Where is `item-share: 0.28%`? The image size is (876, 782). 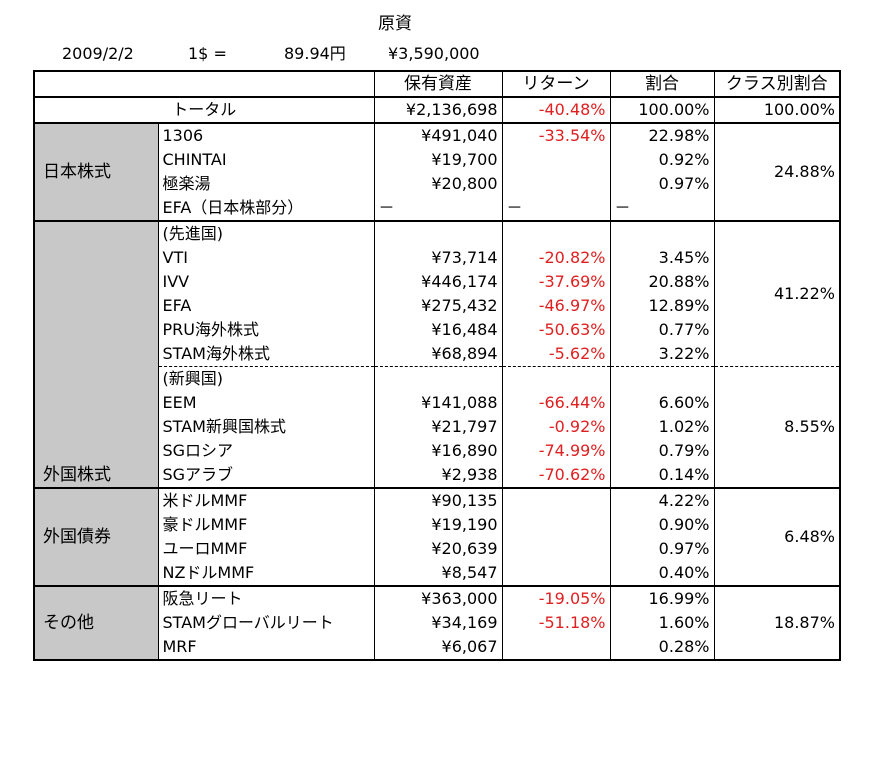
item-share: 0.28% is located at coordinates (661, 648).